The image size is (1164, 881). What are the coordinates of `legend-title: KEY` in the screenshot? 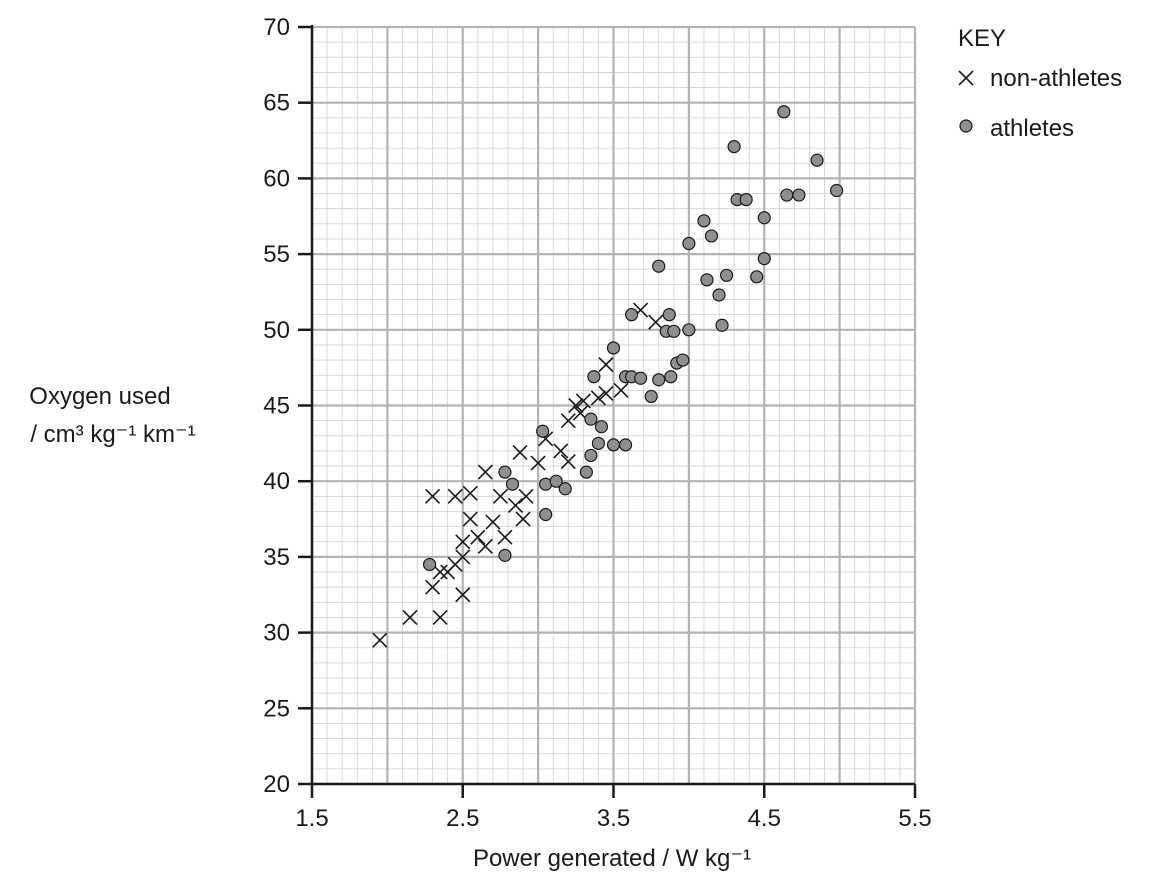 It's located at (982, 38).